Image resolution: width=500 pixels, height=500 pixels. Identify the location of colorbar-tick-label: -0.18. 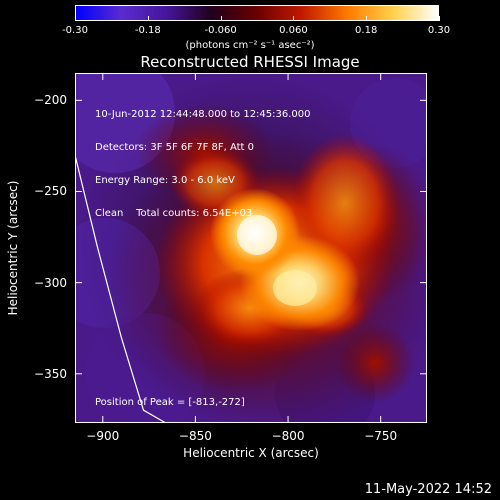
(147, 30).